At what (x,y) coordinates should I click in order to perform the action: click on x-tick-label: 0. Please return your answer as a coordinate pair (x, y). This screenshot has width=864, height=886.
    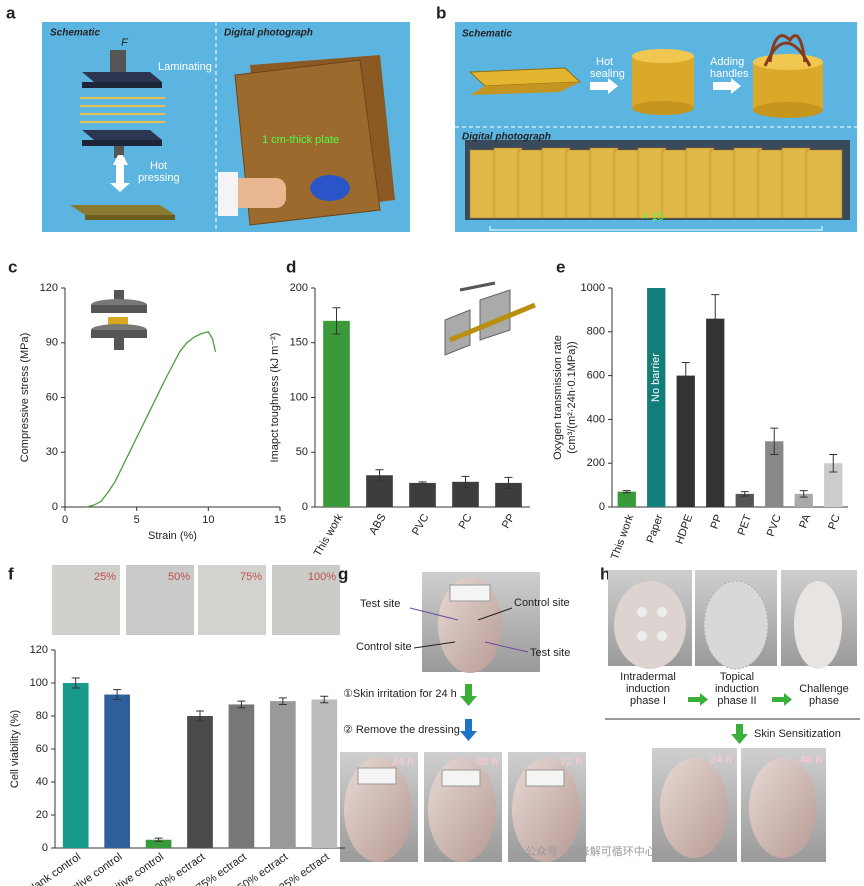
    Looking at the image, I should click on (65, 520).